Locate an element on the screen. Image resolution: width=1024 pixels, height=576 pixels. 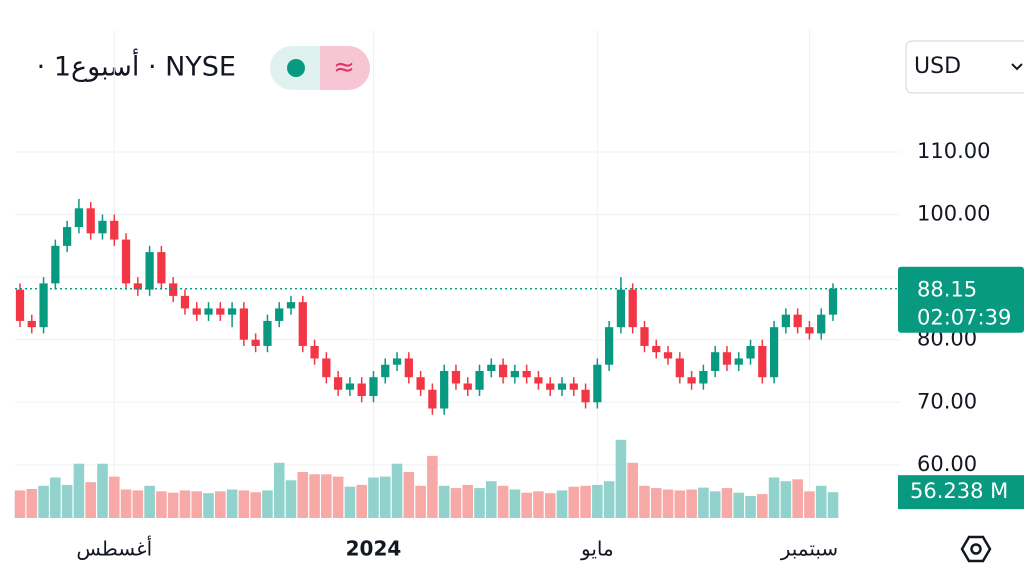
x-tick-label: 2024 is located at coordinates (374, 549).